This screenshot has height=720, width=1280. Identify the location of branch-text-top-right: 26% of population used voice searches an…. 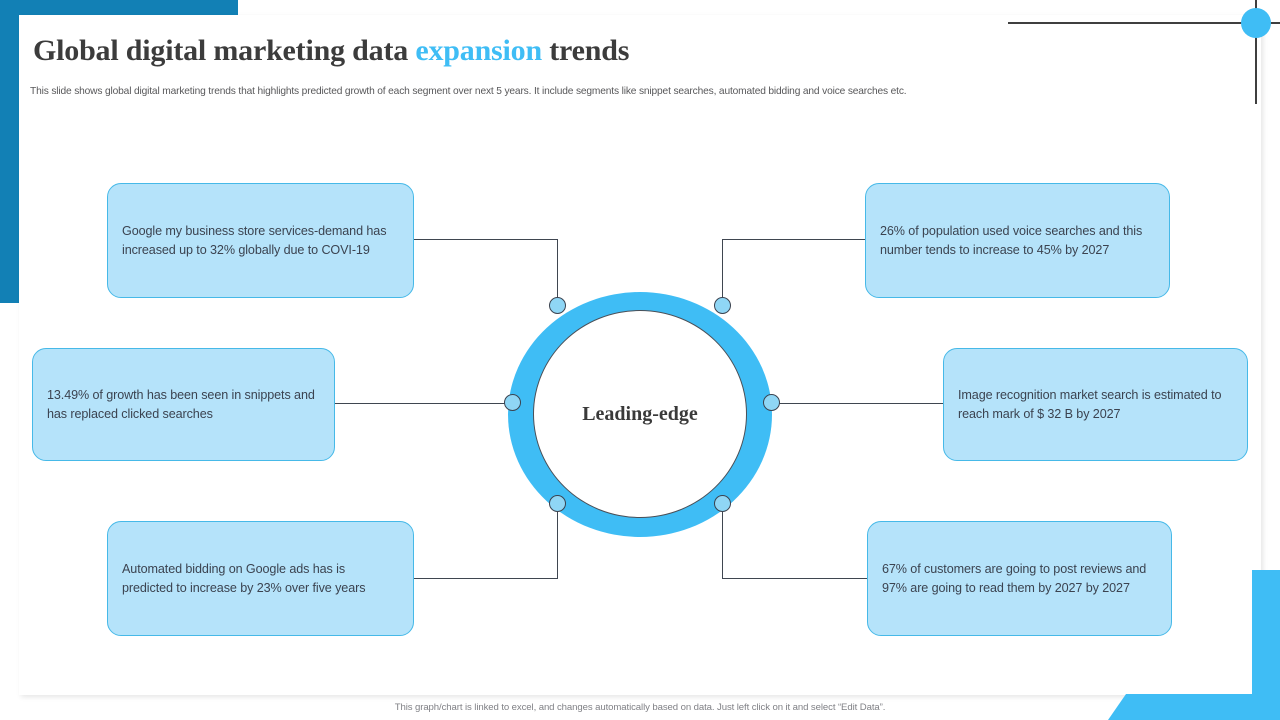
(1011, 240).